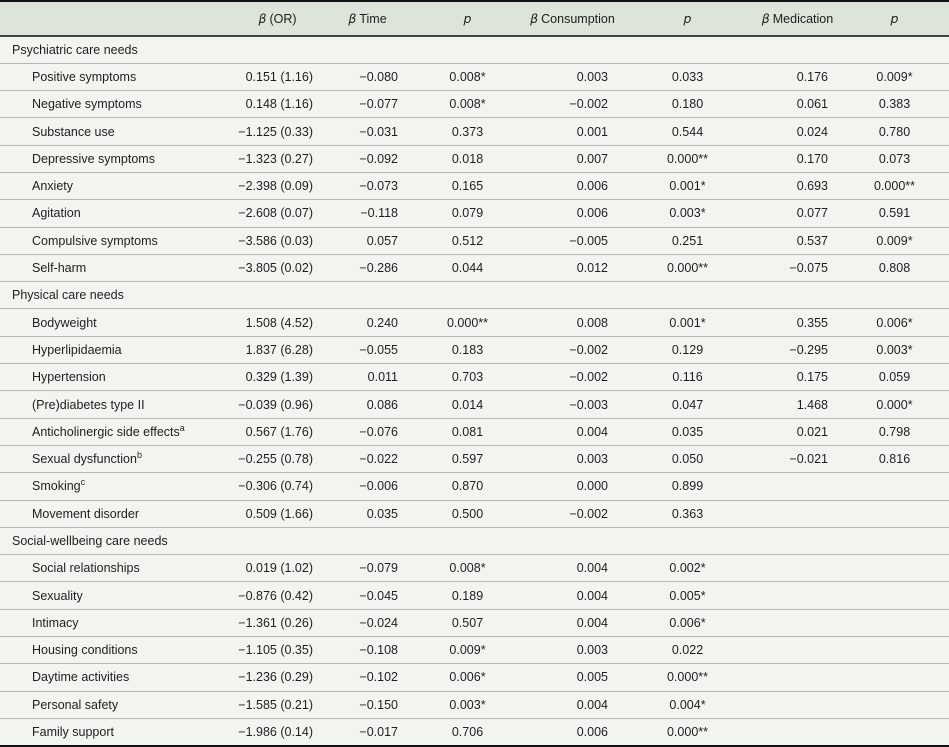  I want to click on row-label: Hyperlipidaemia, so click(115, 349).